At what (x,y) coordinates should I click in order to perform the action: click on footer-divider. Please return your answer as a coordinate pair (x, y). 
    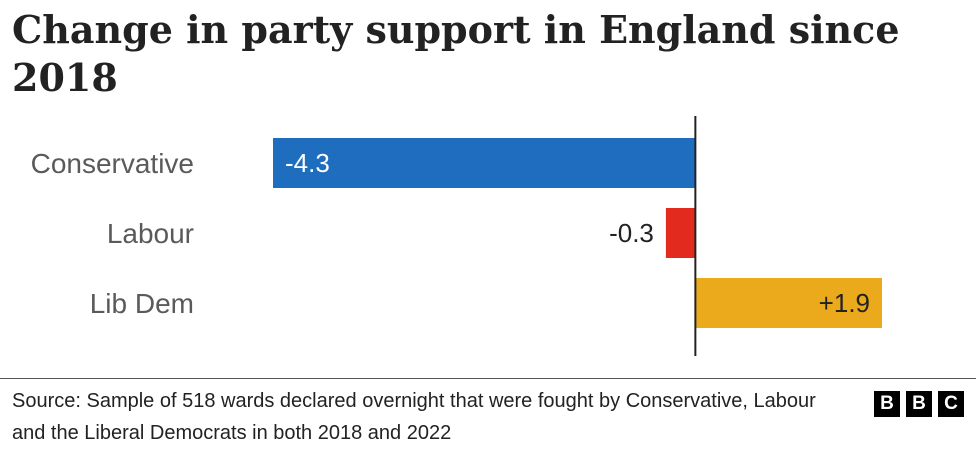
    Looking at the image, I should click on (488, 378).